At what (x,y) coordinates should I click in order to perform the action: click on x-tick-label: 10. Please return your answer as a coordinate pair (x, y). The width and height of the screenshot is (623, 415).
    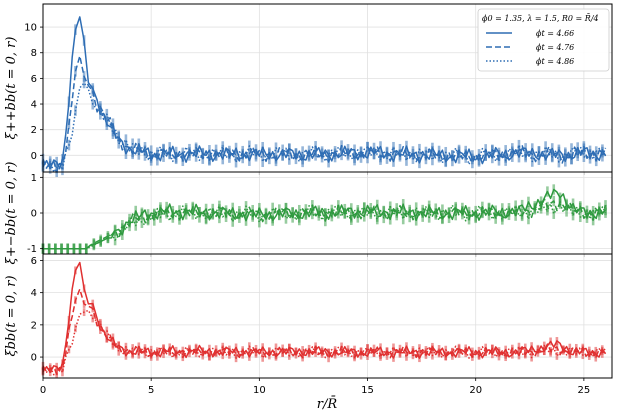
    Looking at the image, I should click on (259, 390).